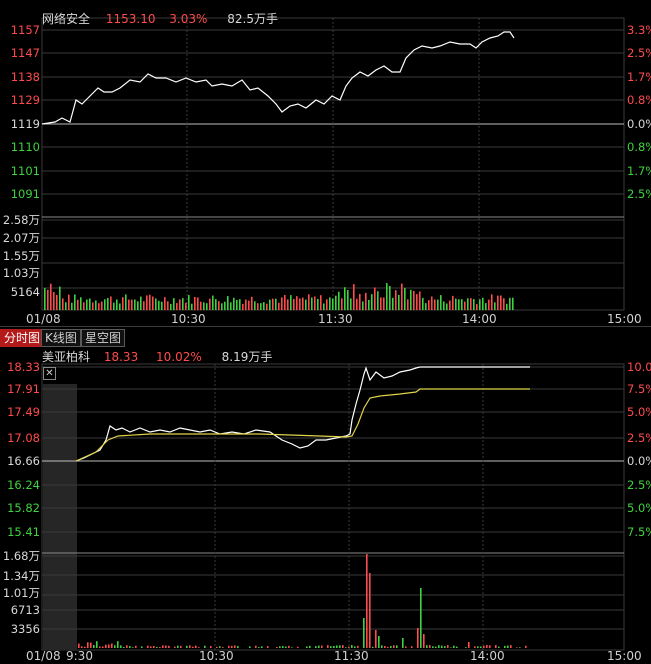 The image size is (651, 664). I want to click on chart1-x-label-2: 11:30, so click(335, 319).